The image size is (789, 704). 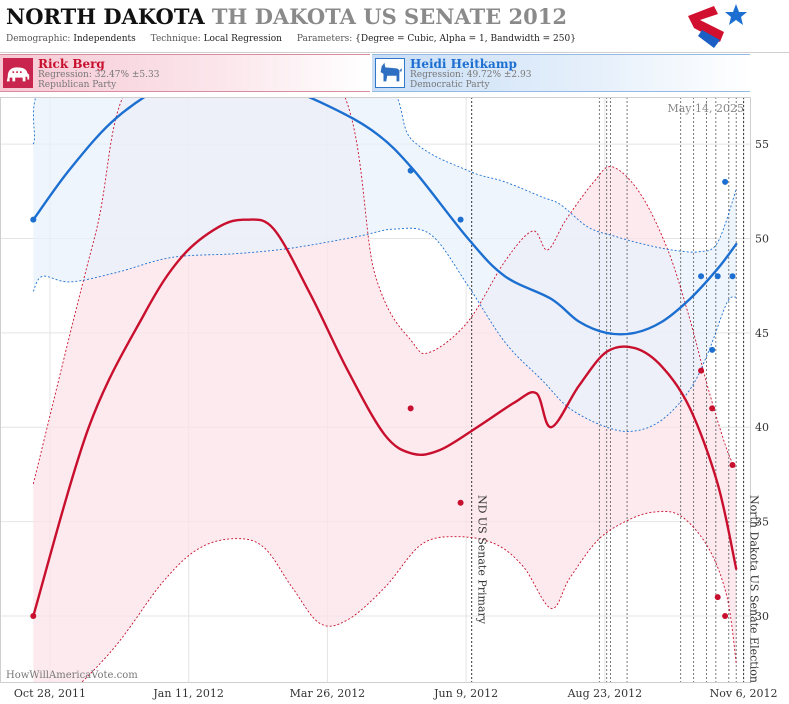 I want to click on y-tick-label: 50, so click(x=762, y=239).